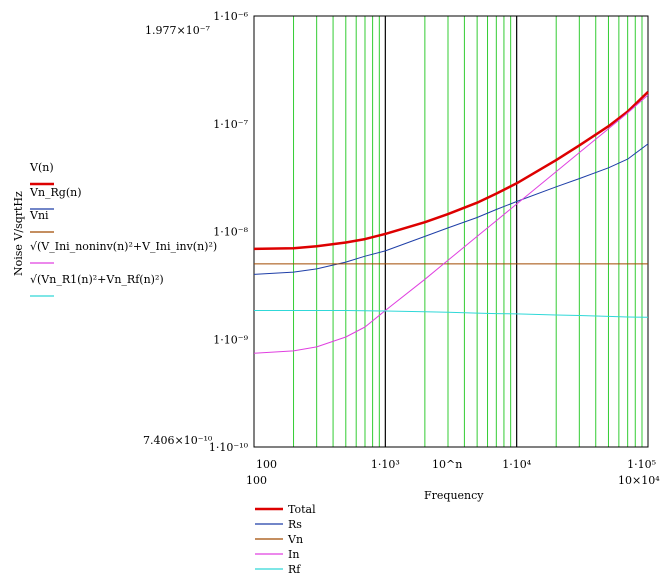 The width and height of the screenshot is (668, 583). What do you see at coordinates (385, 464) in the screenshot?
I see `x-tick-label: 1·10³` at bounding box center [385, 464].